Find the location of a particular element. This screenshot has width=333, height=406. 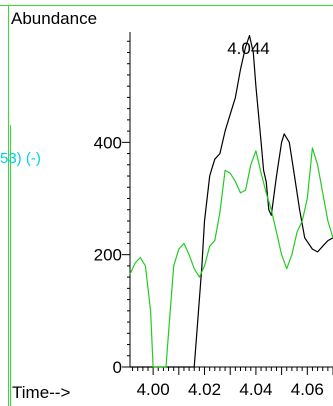

x-tick-label: 4.02 is located at coordinates (204, 389).